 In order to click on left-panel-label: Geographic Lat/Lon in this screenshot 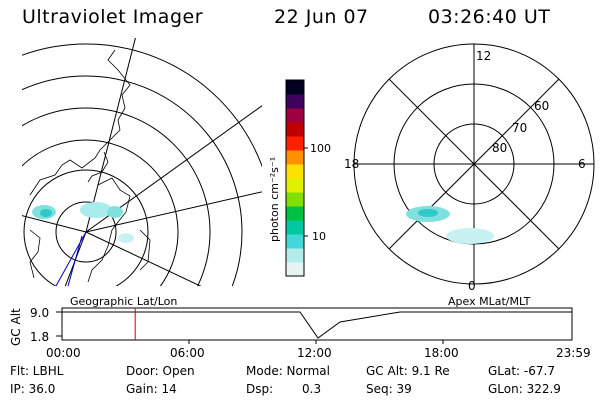, I will do `click(124, 301)`.